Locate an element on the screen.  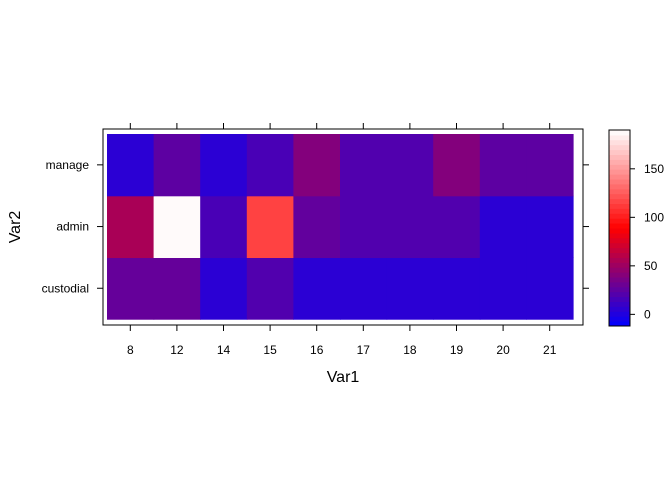
x-axis-title: Var1 is located at coordinates (343, 377).